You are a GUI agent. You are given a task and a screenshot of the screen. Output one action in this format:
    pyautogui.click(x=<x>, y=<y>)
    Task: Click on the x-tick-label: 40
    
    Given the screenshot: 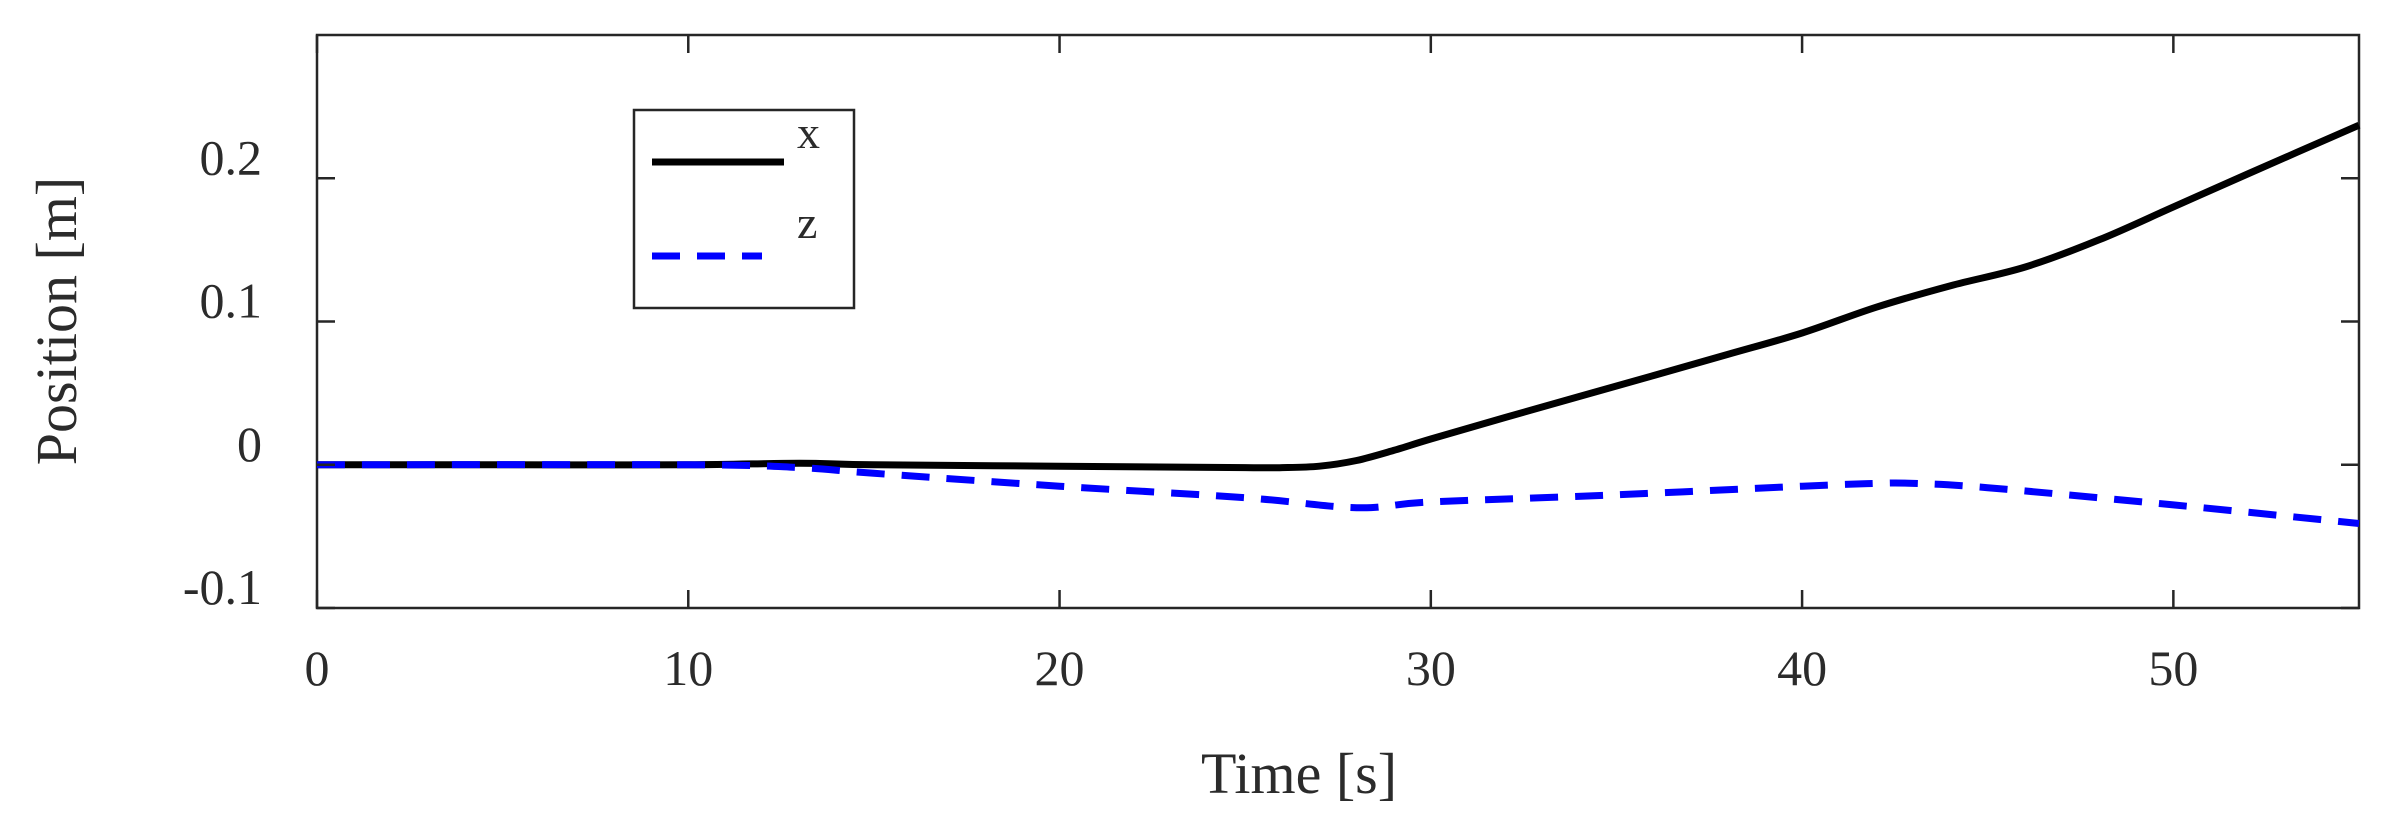 What is the action you would take?
    pyautogui.click(x=1802, y=668)
    